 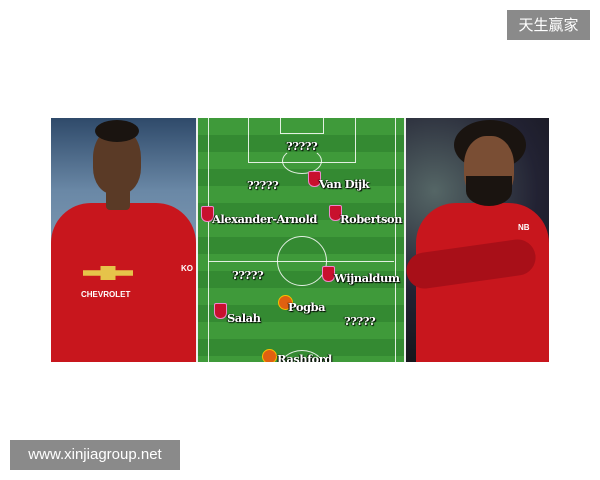 What do you see at coordinates (106, 294) in the screenshot?
I see `sponsor-text: CHEVROLET` at bounding box center [106, 294].